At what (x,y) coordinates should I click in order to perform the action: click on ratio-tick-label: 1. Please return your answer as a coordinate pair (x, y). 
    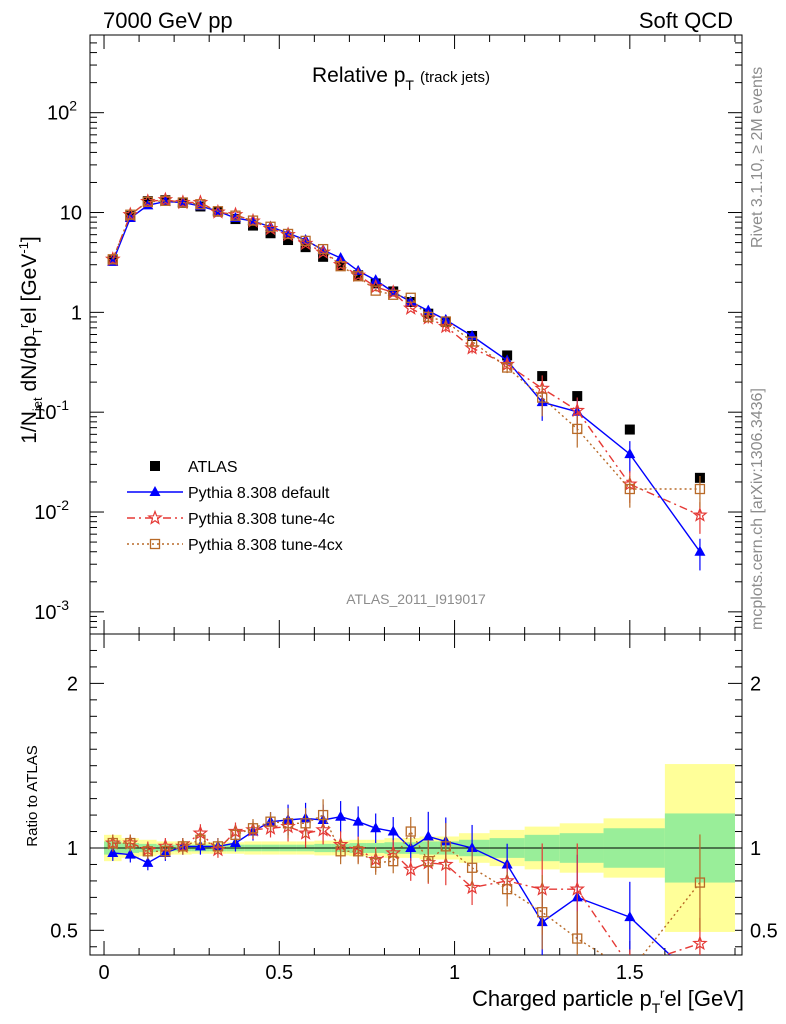
    Looking at the image, I should click on (72, 849).